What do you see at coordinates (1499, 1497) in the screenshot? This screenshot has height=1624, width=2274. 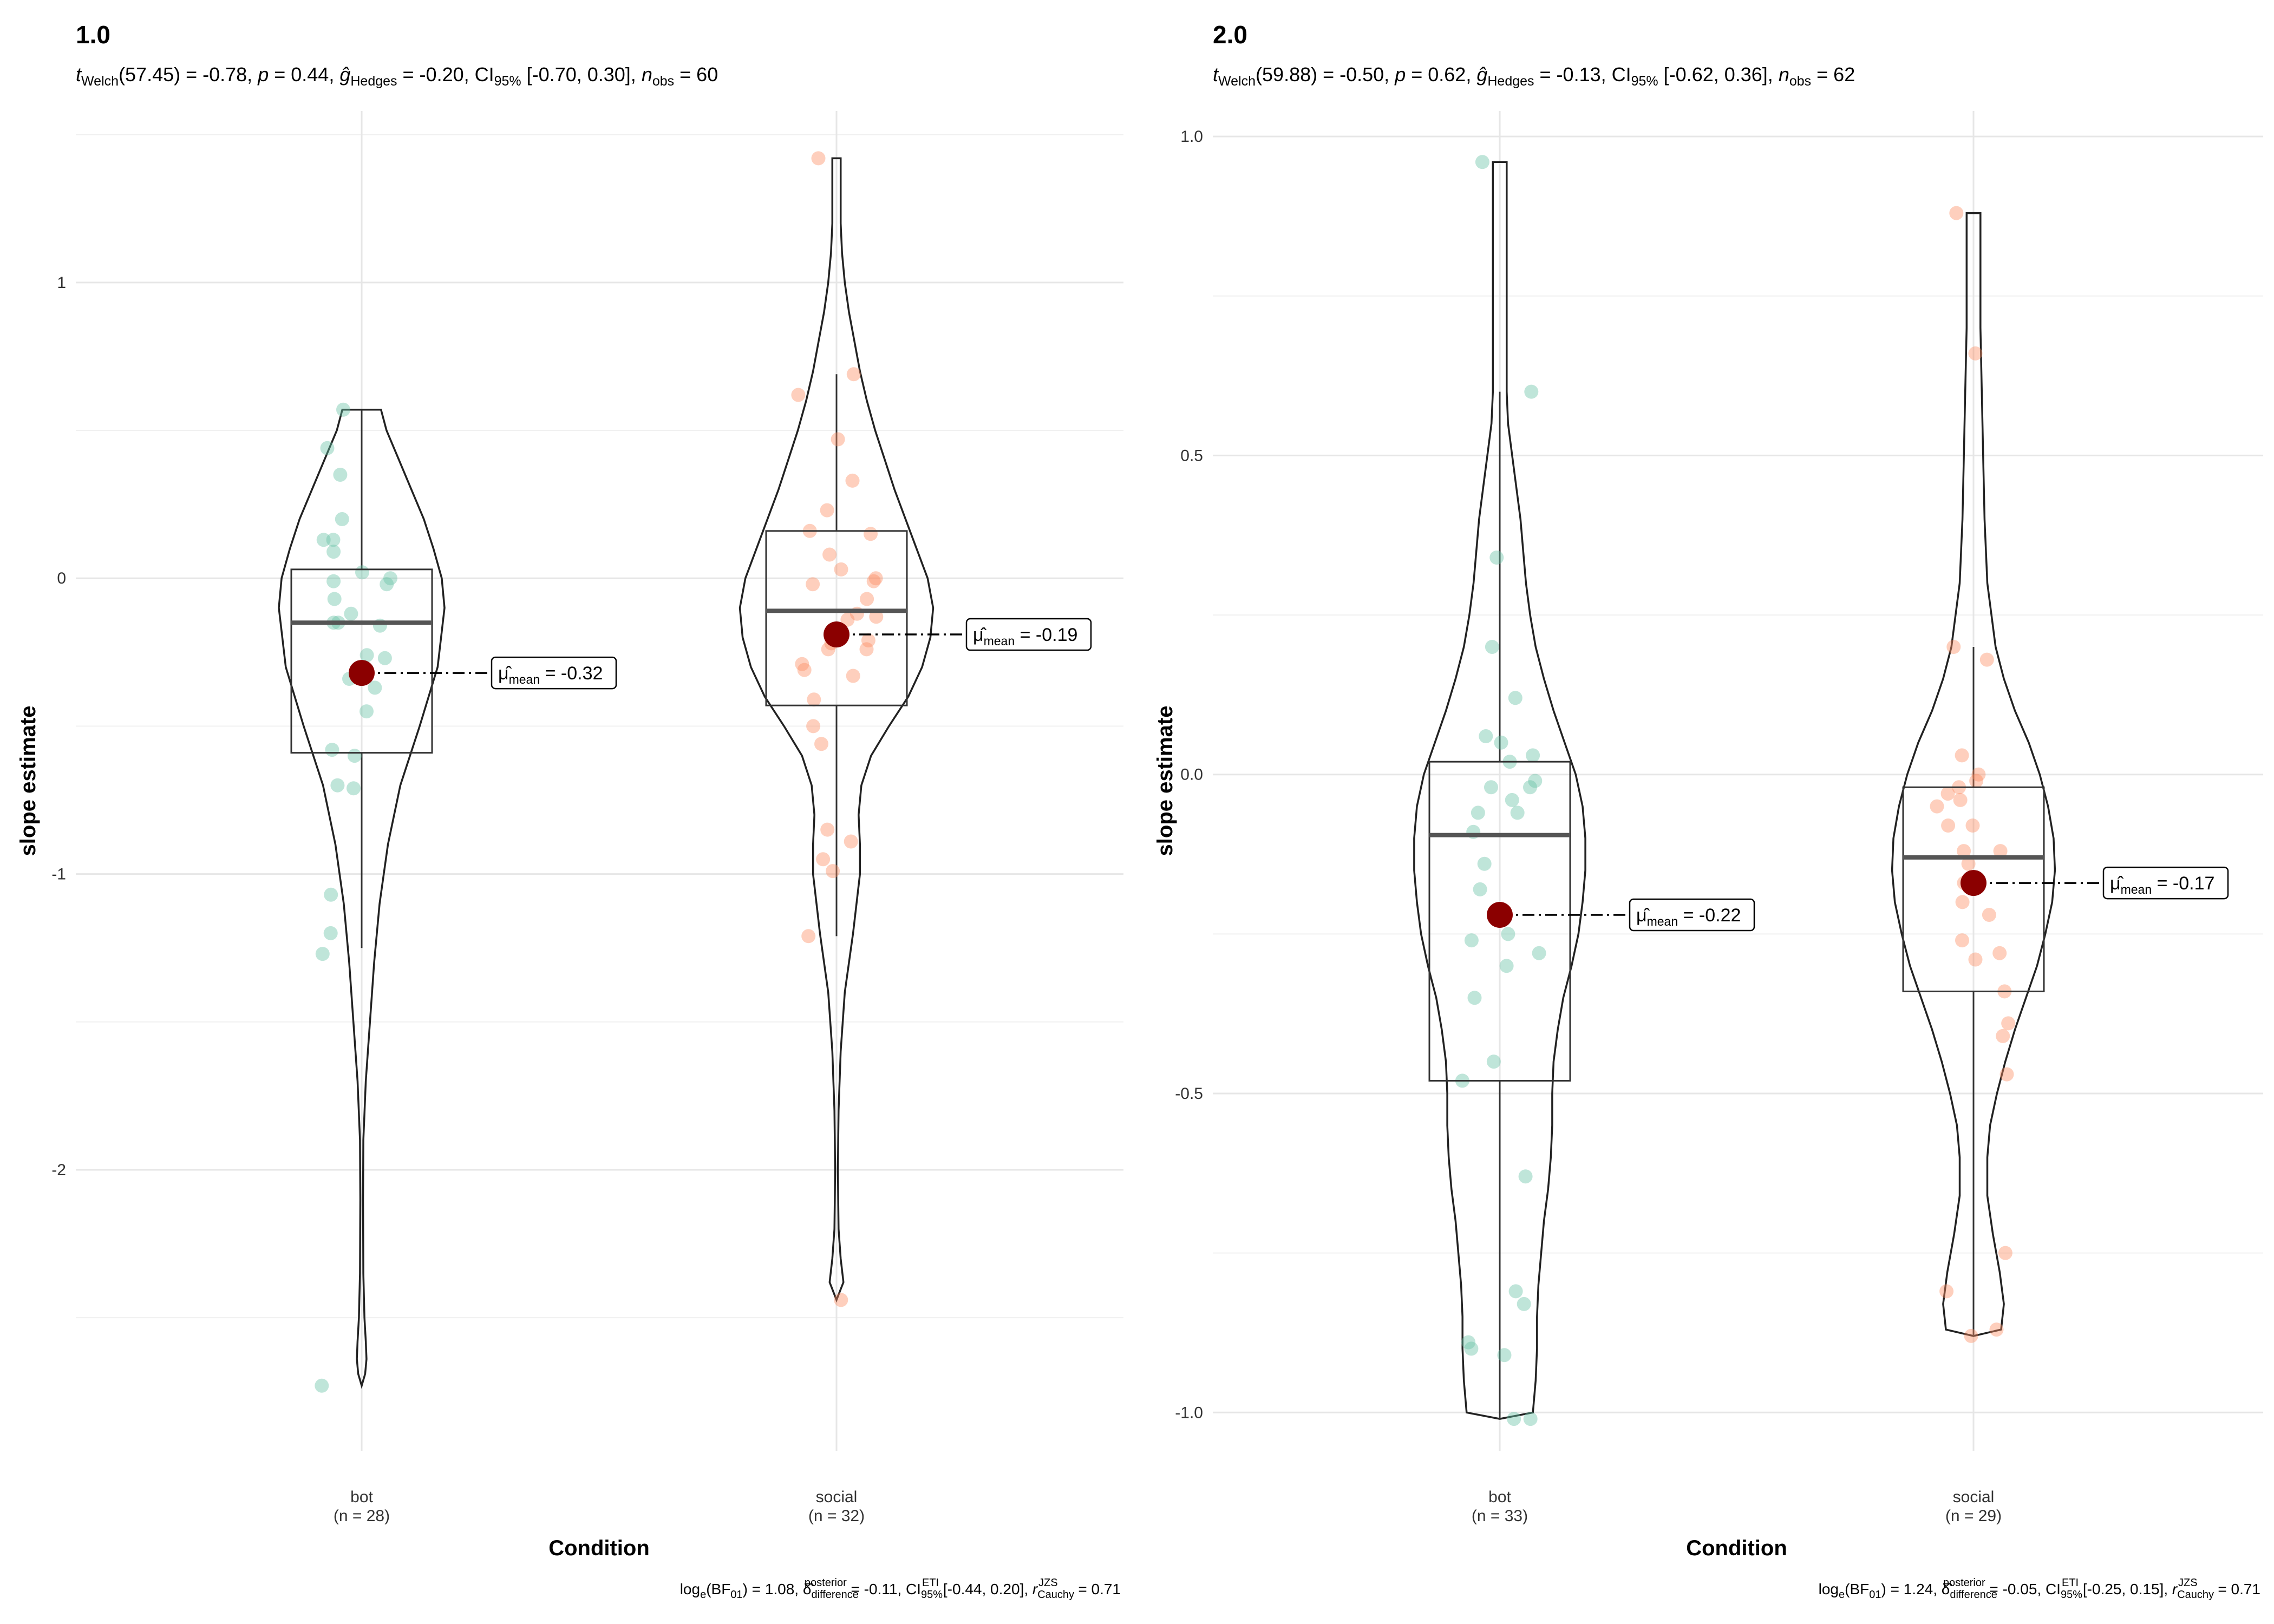 I see `x-tick-label: bot` at bounding box center [1499, 1497].